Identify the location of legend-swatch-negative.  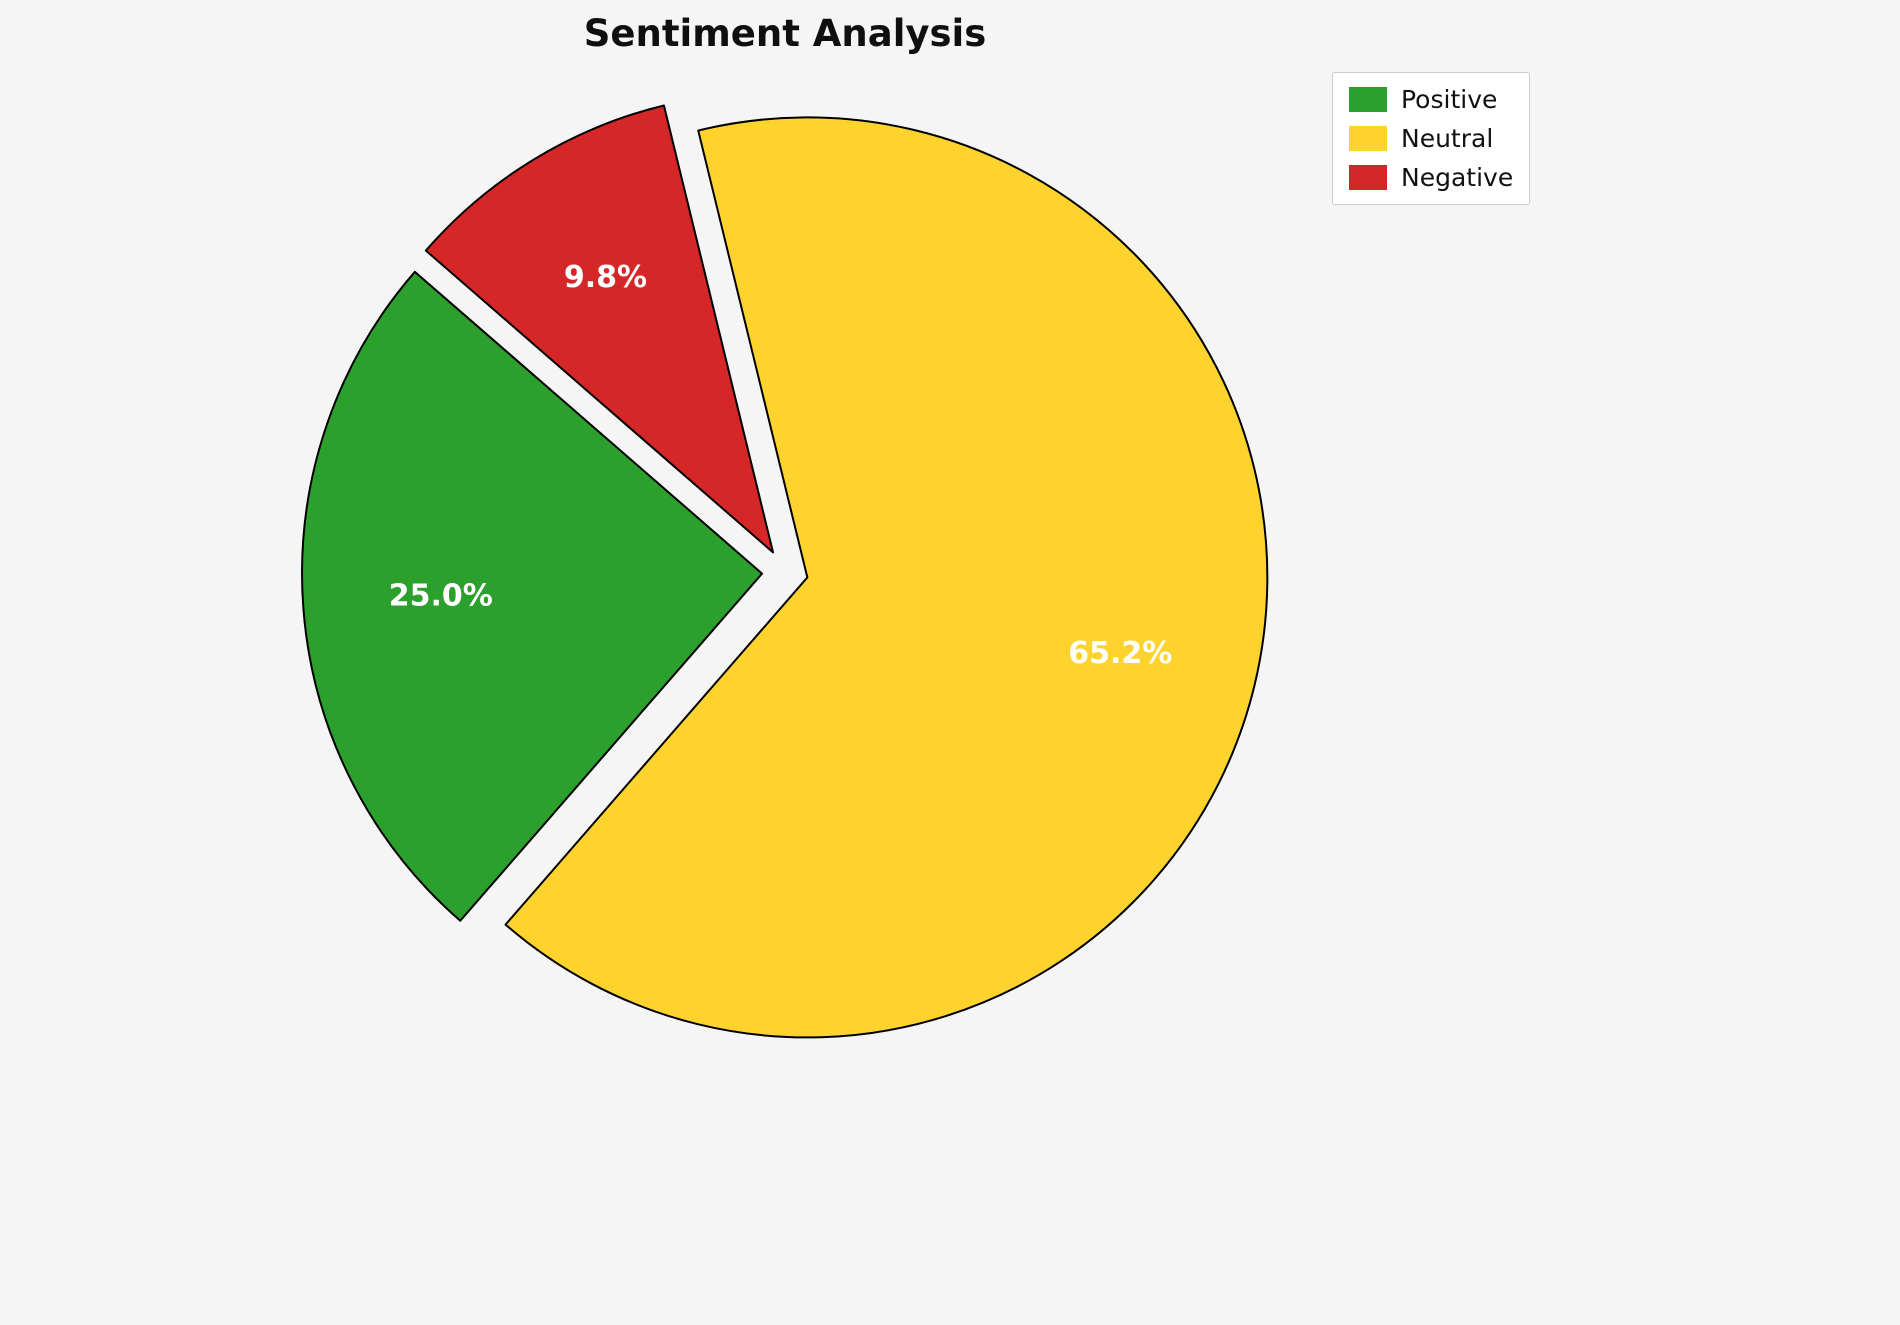
(1368, 177).